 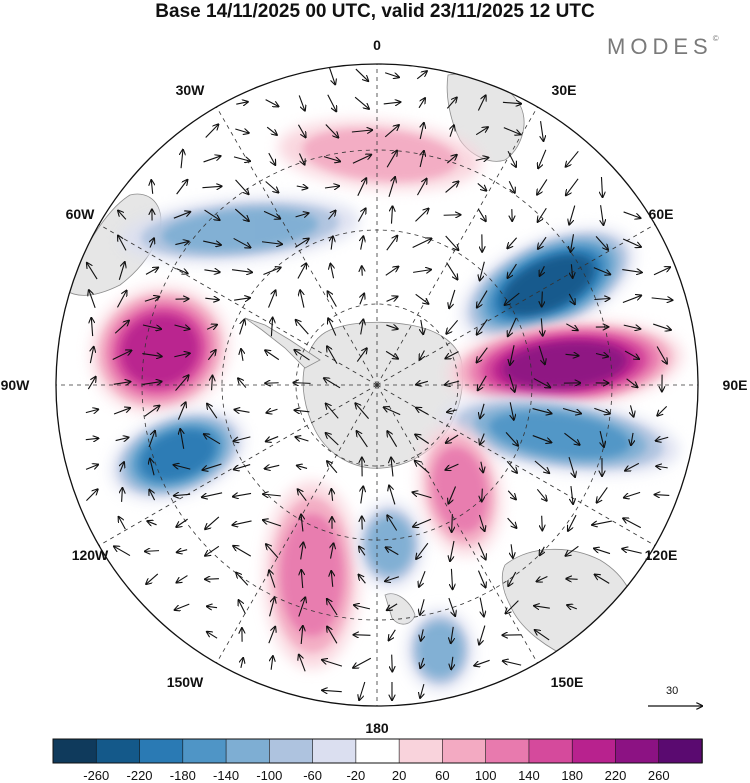 I want to click on colorbar-tick-label: 60, so click(x=442, y=775).